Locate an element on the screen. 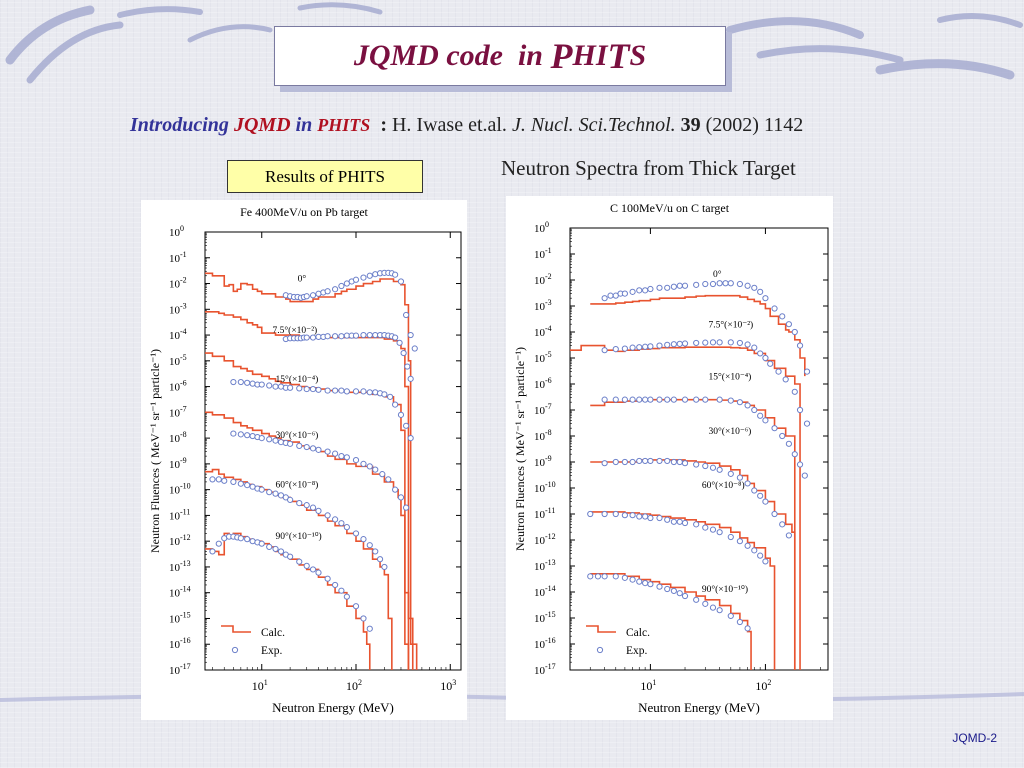 Image resolution: width=1024 pixels, height=768 pixels. y-tick-label: 10⁻⁸ is located at coordinates (543, 435).